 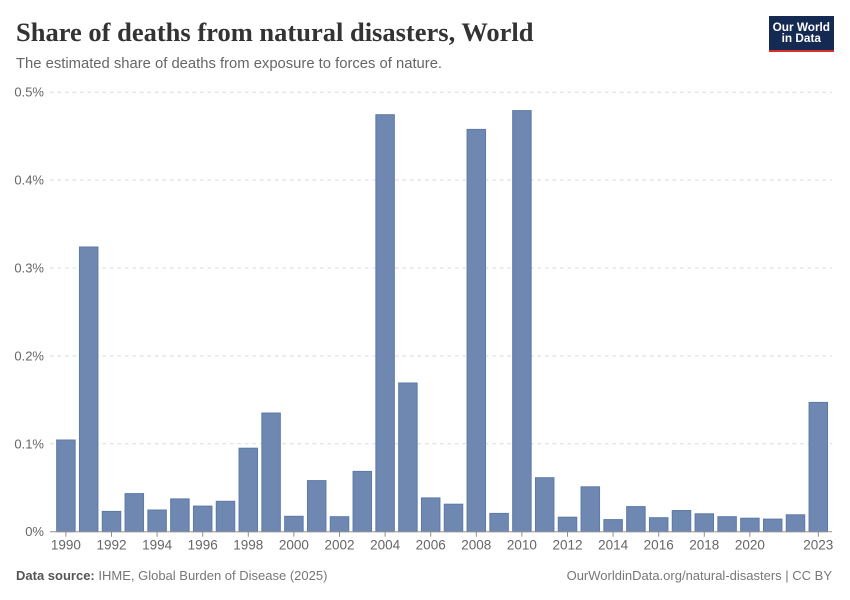 What do you see at coordinates (248, 545) in the screenshot?
I see `svg-text: 1998` at bounding box center [248, 545].